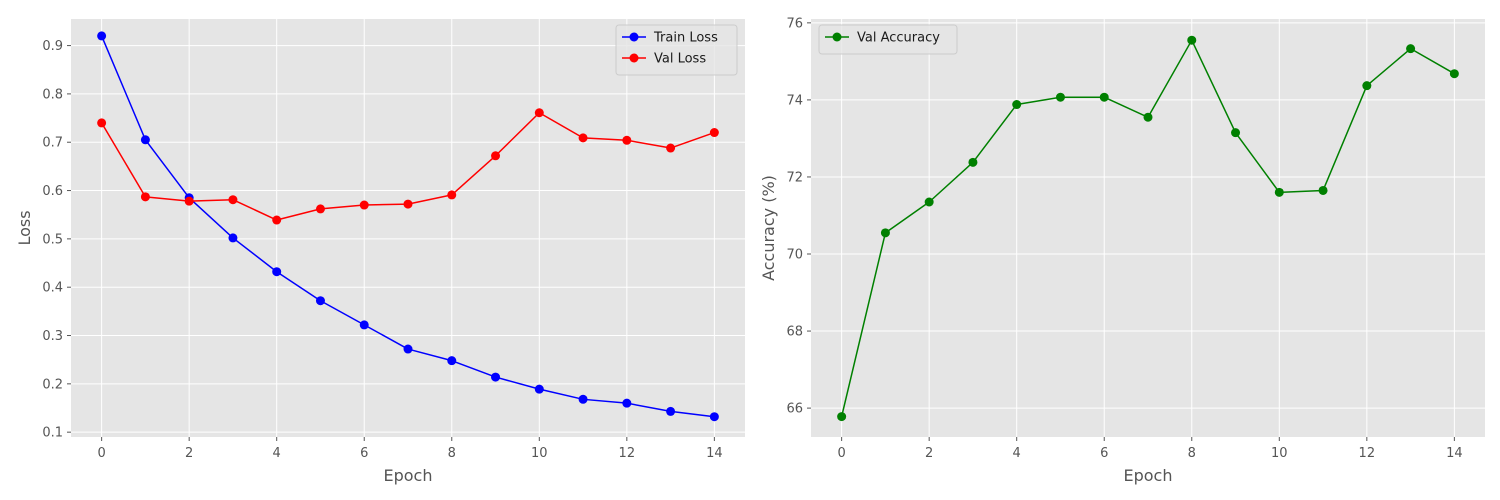 This screenshot has width=1500, height=500. I want to click on y-tick-label: 0.8, so click(52, 94).